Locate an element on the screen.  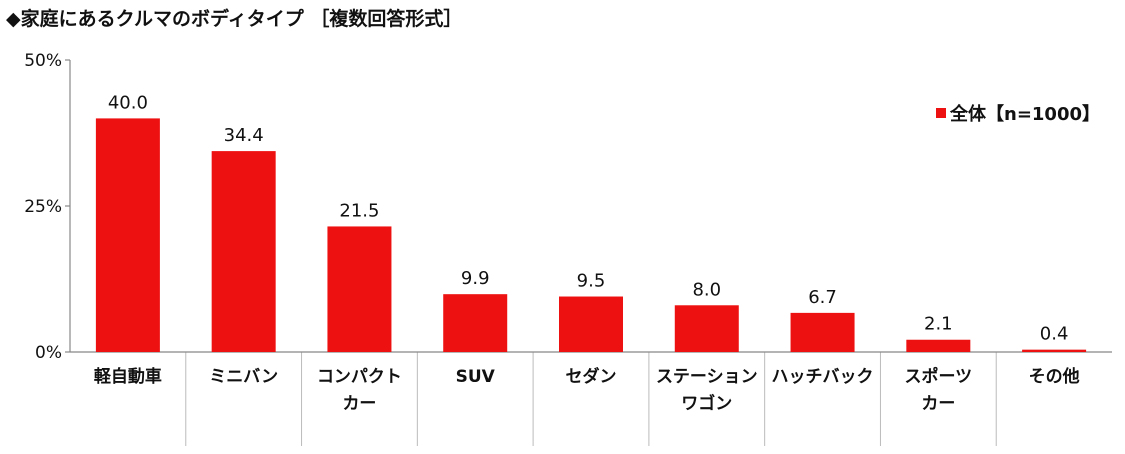
chart-title: ◆家庭にあるクルマのボディタイプ ［複数回答形式］ is located at coordinates (234, 19).